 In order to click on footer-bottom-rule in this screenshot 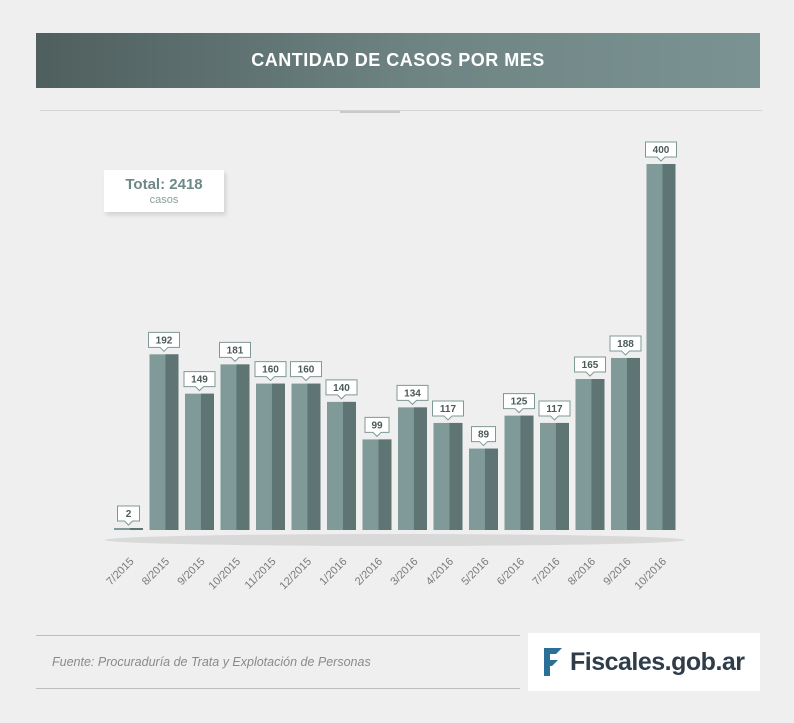, I will do `click(278, 688)`.